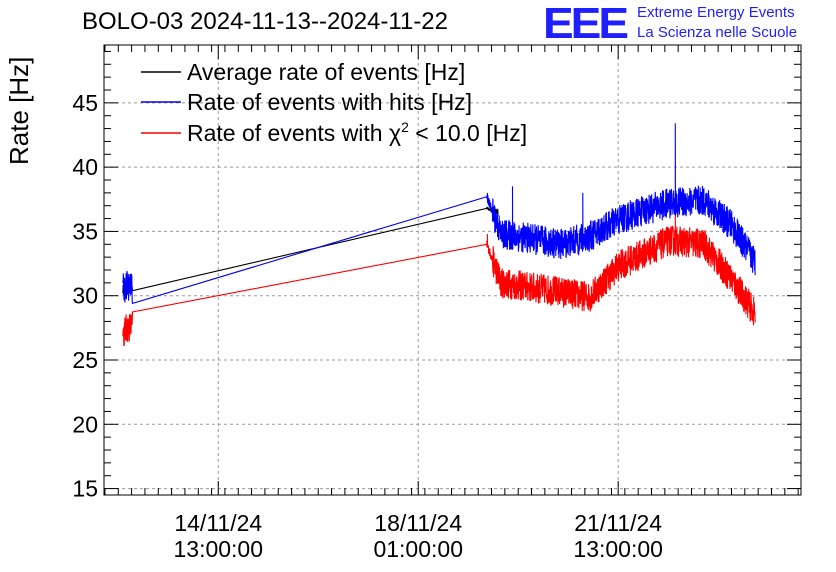 This screenshot has width=836, height=572. I want to click on legend-label-suffix: < 10.0 [Hz], so click(468, 133).